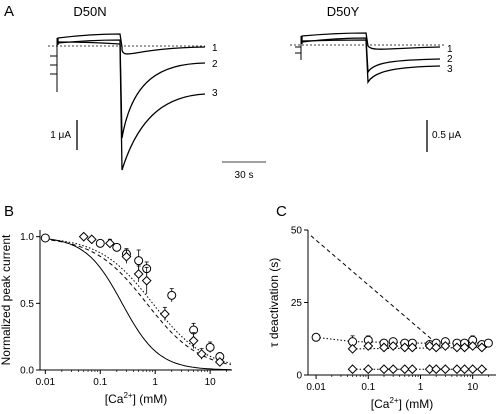  Describe the element at coordinates (215, 93) in the screenshot. I see `d50n-label-3: 3` at that location.